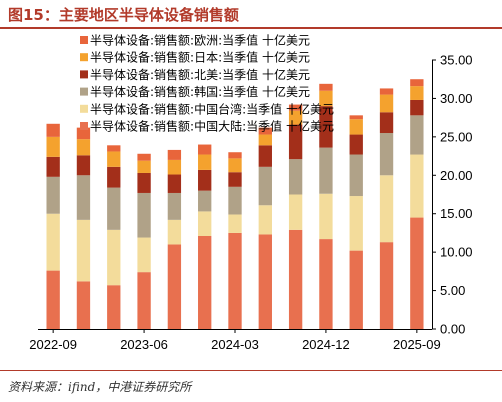 Image resolution: width=502 pixels, height=402 pixels. I want to click on y-tick-label-5: 25.00, so click(456, 136).